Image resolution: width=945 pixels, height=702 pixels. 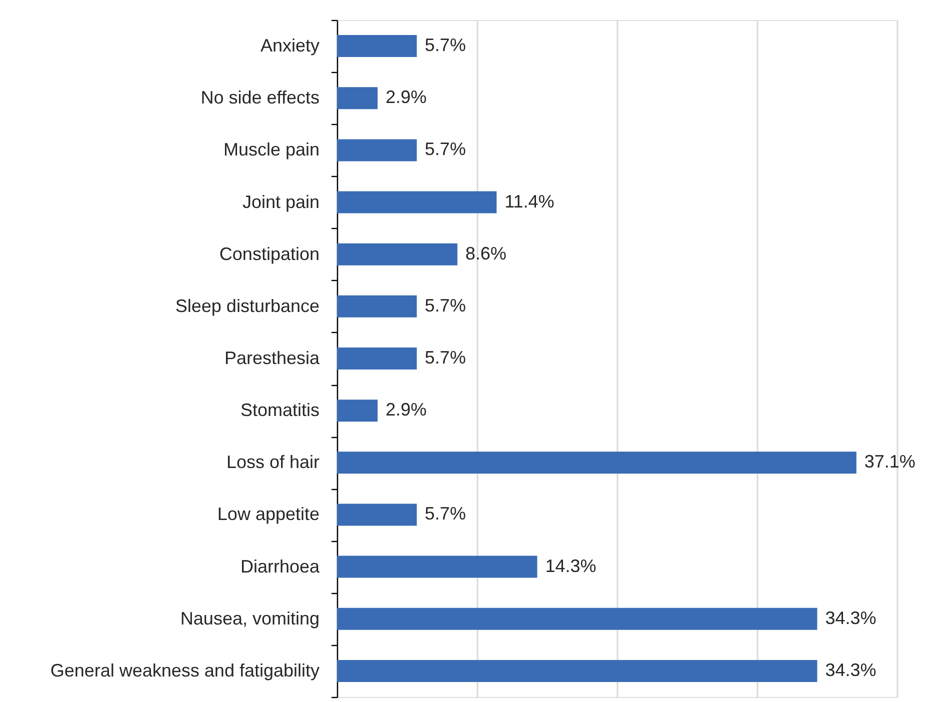 What do you see at coordinates (290, 46) in the screenshot?
I see `y-tick-label: Anxiety` at bounding box center [290, 46].